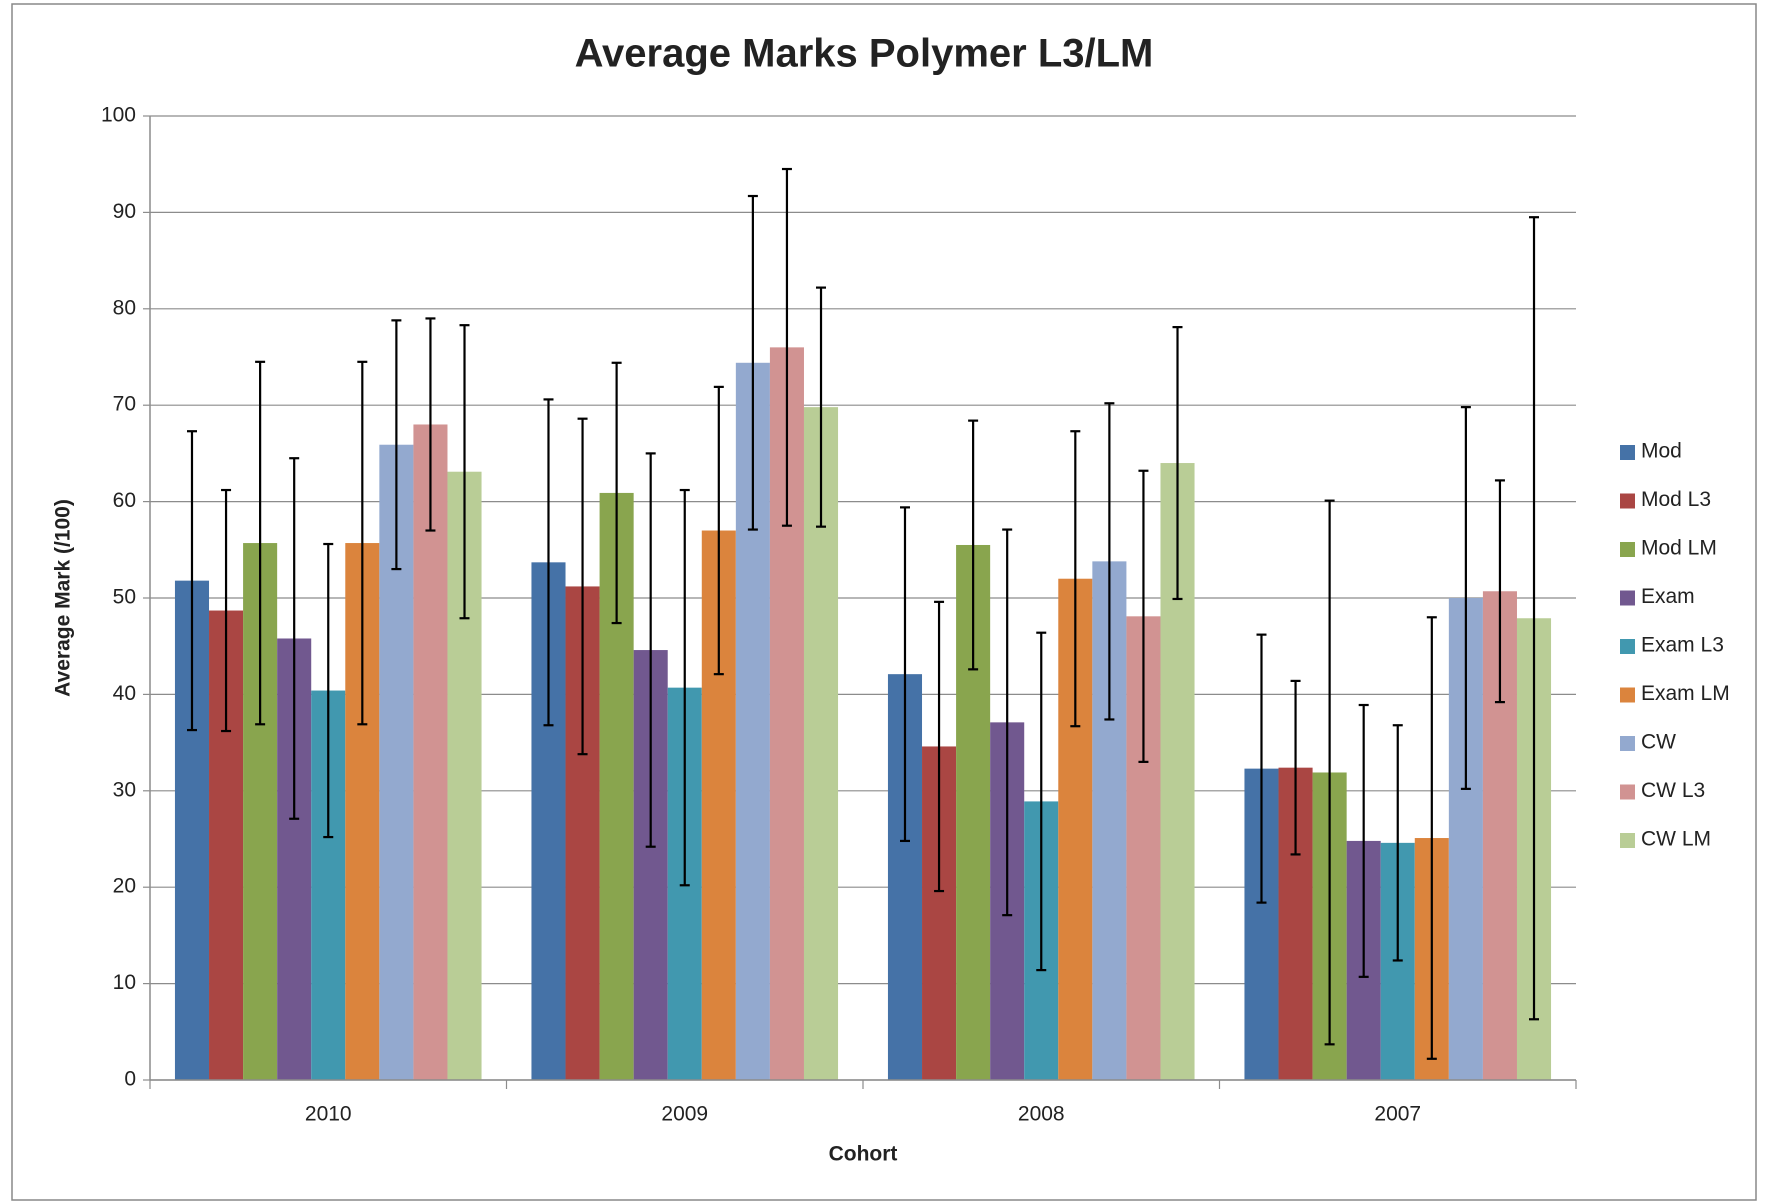 This screenshot has width=1771, height=1204. Describe the element at coordinates (124, 211) in the screenshot. I see `y-tick-label: 90` at that location.